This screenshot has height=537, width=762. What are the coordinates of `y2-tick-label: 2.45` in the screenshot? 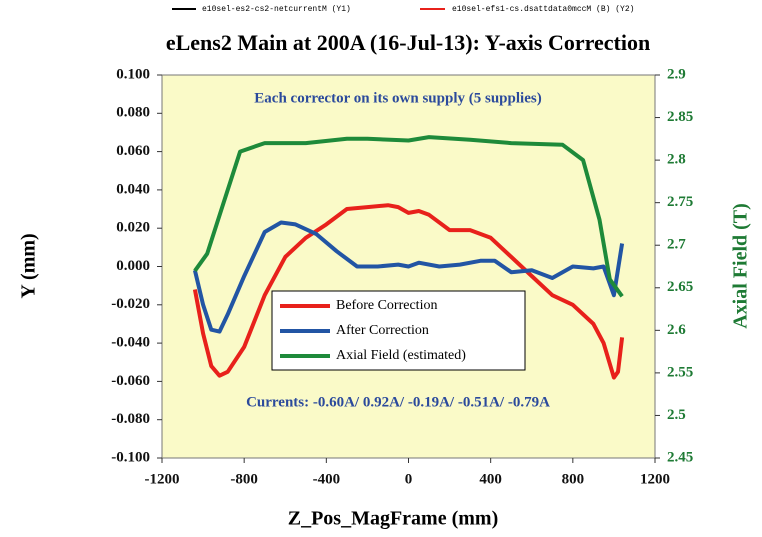 It's located at (680, 457).